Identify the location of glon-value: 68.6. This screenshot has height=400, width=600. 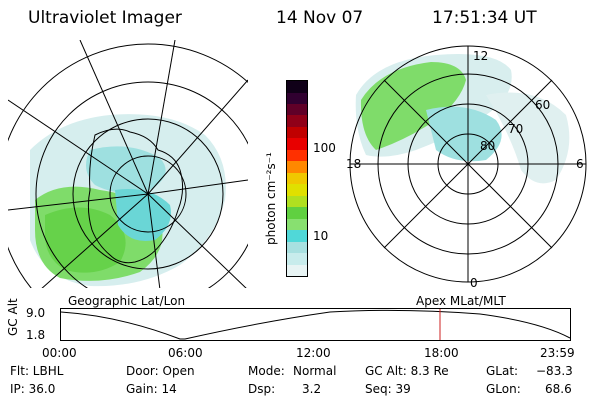
(558, 389).